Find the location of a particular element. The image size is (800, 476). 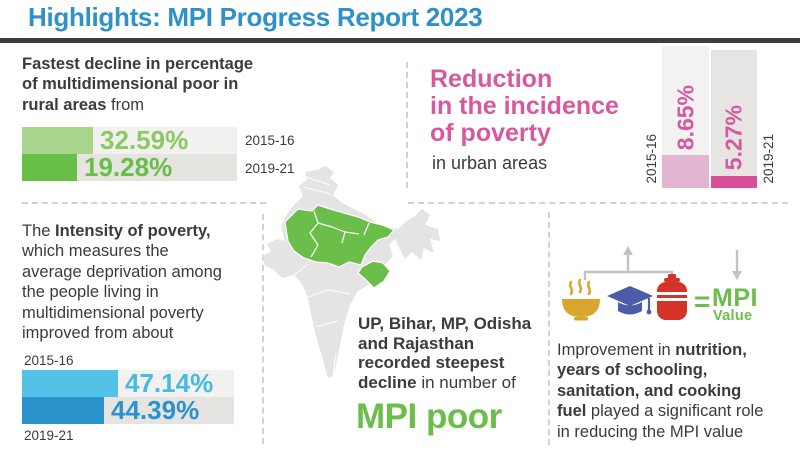

factors-line4: fuel played a significant role is located at coordinates (676, 411).